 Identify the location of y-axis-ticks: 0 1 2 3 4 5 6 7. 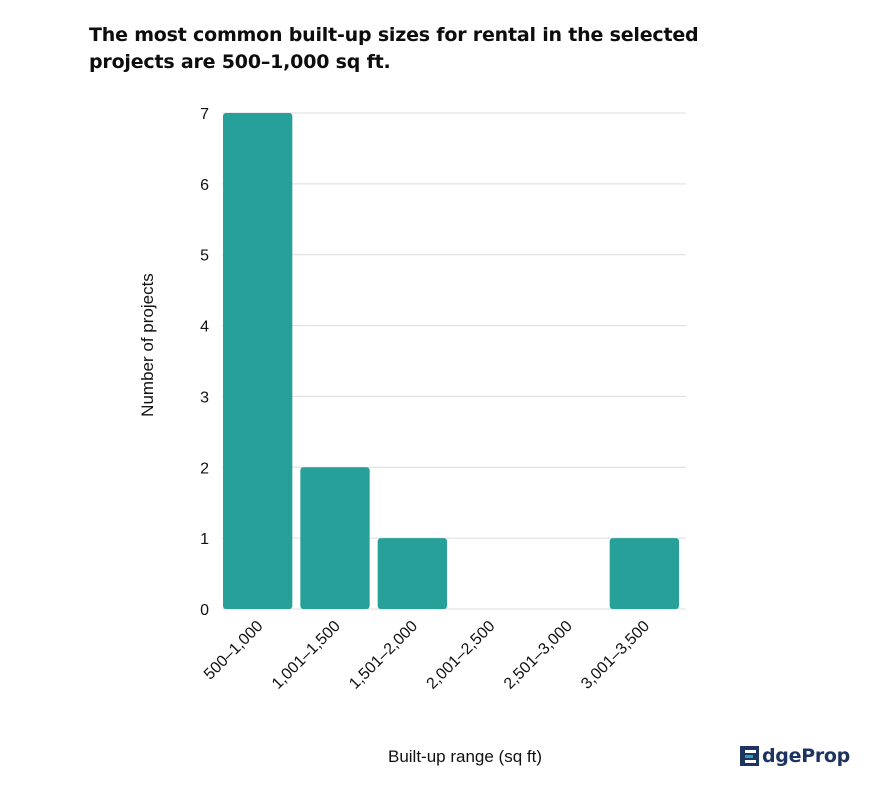
(204, 362).